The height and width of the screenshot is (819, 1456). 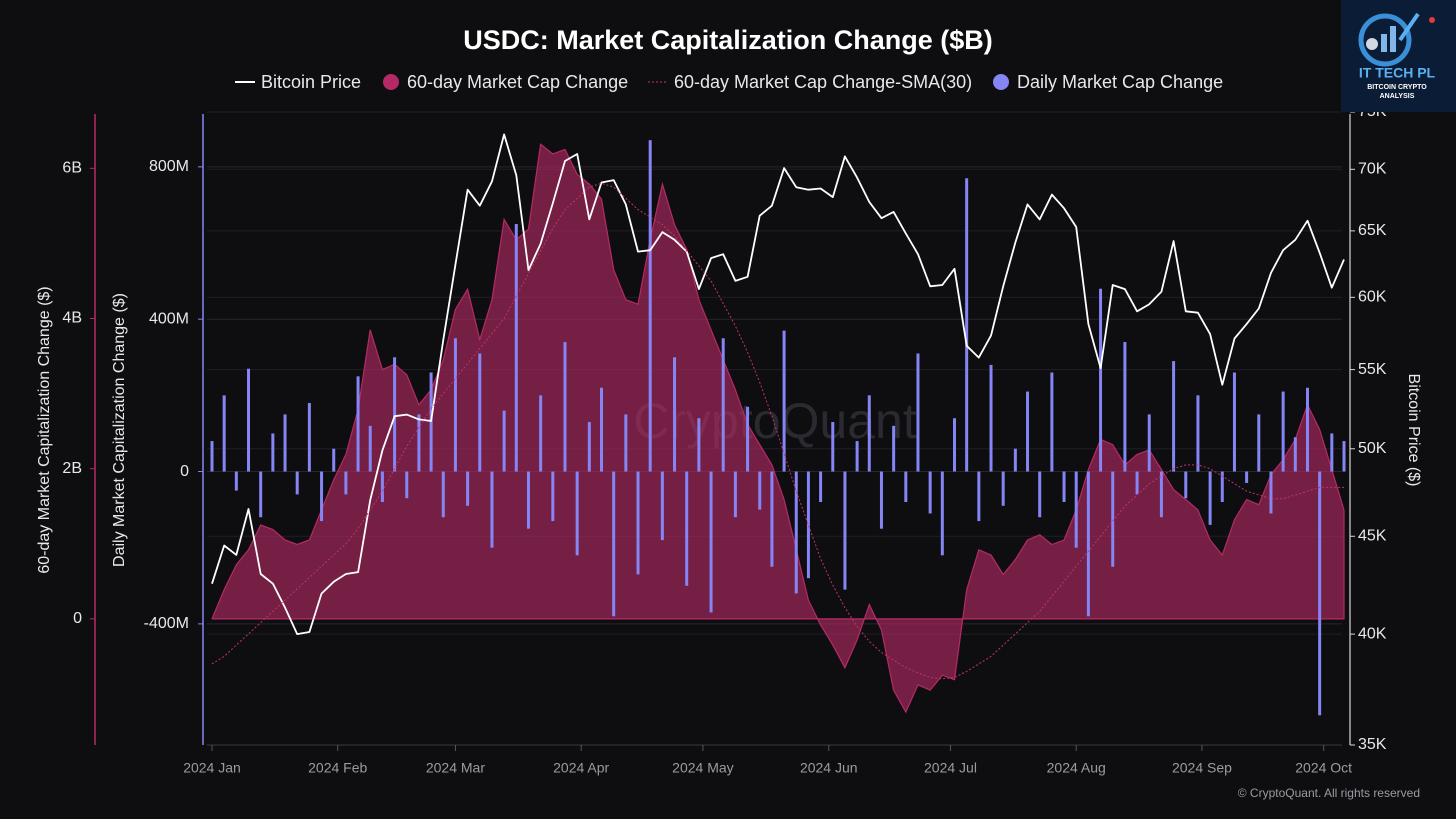 I want to click on y2-axis-title: Daily Market Capitalization Change ($), so click(x=119, y=430).